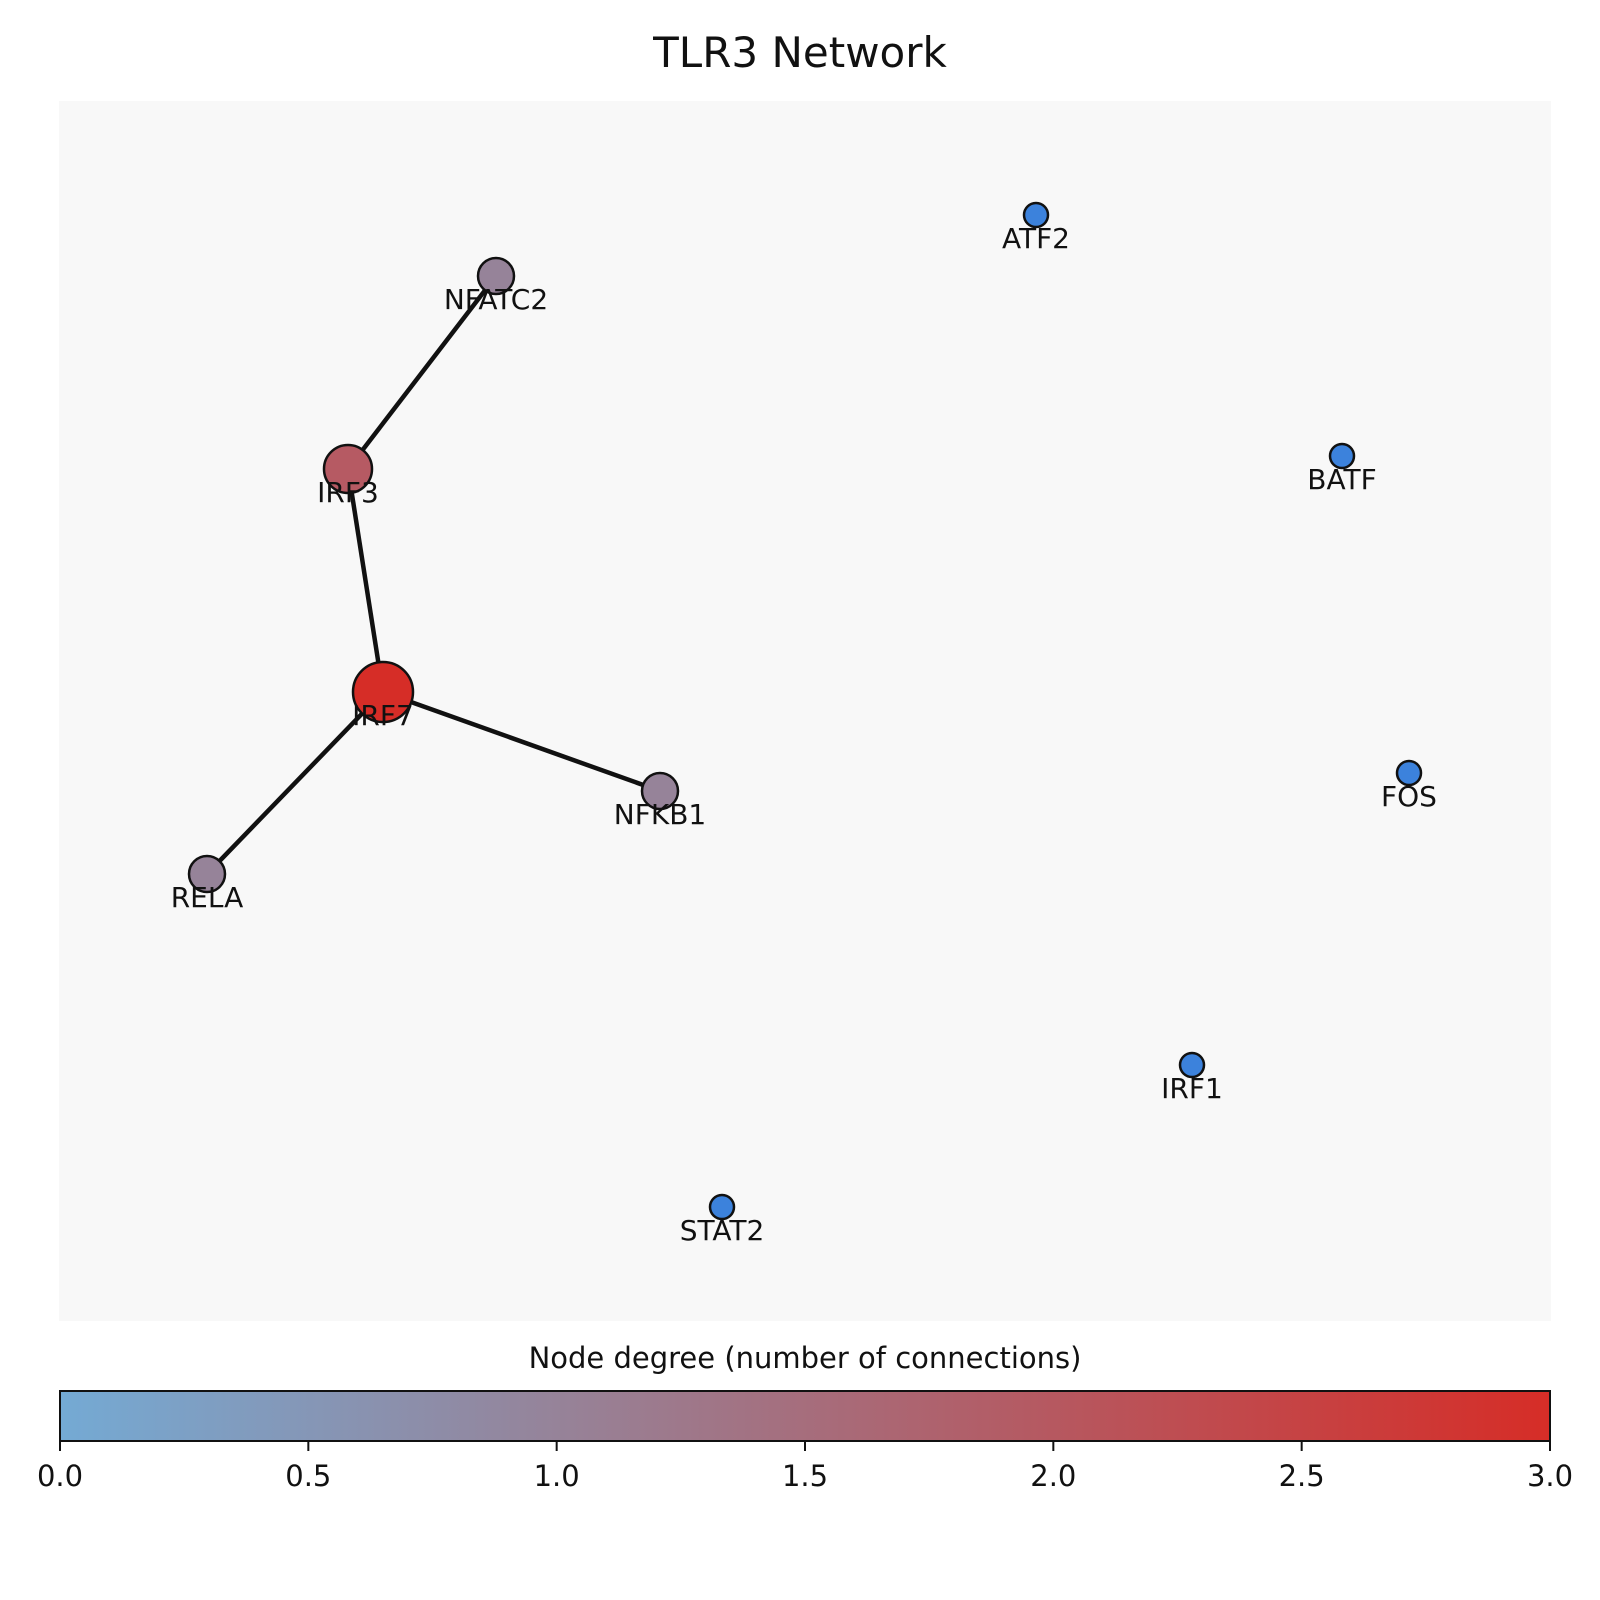  I want to click on node-label-atf2: ATF2, so click(1036, 238).